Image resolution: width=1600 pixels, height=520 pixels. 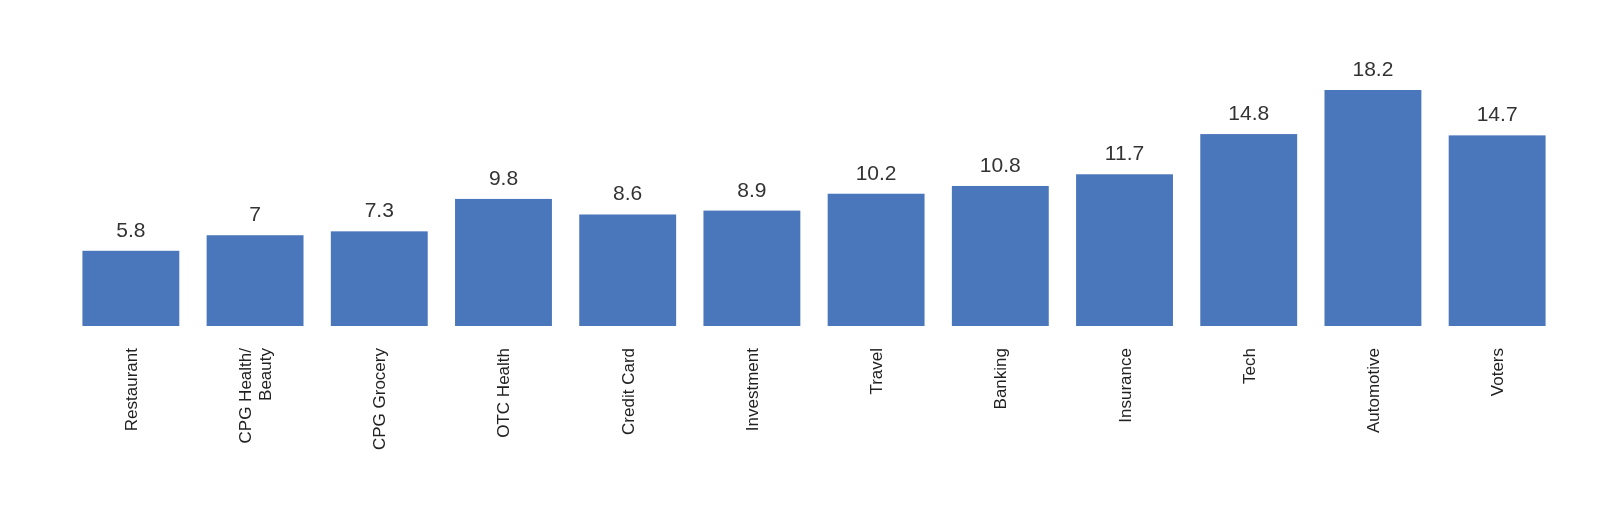 What do you see at coordinates (1125, 385) in the screenshot?
I see `x-tick-label: Insurance` at bounding box center [1125, 385].